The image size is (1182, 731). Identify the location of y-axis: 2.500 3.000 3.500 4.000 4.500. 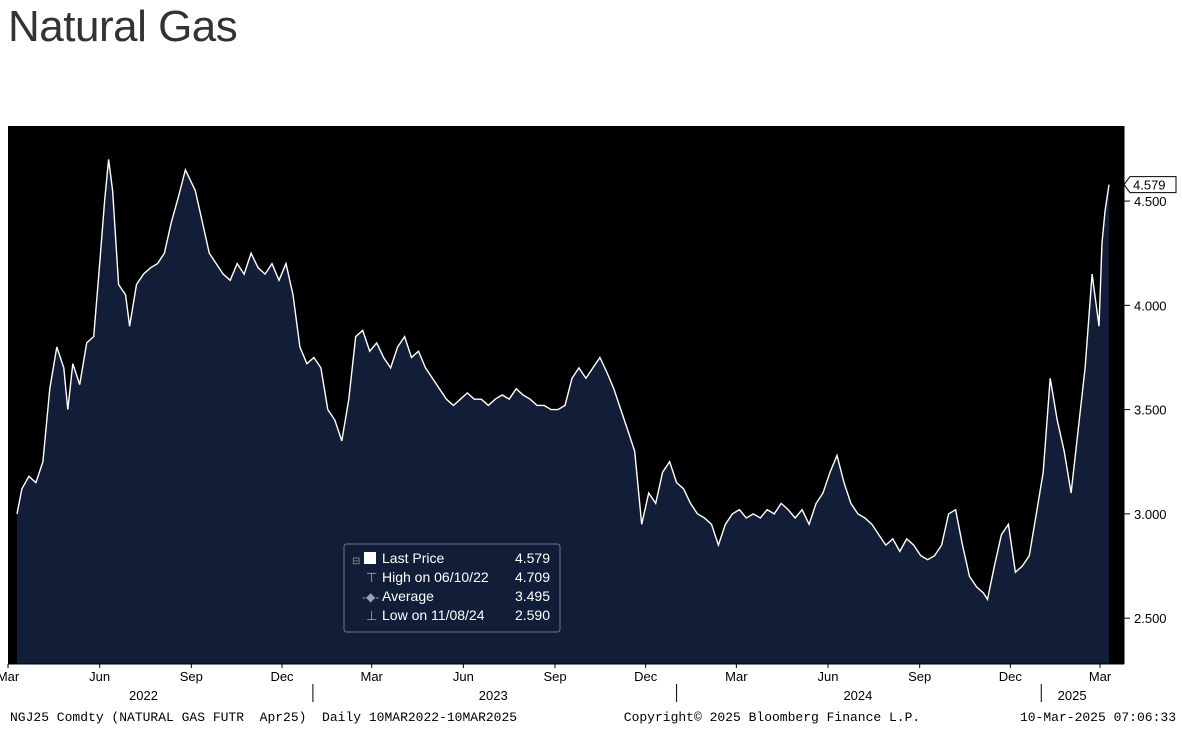
(1145, 410).